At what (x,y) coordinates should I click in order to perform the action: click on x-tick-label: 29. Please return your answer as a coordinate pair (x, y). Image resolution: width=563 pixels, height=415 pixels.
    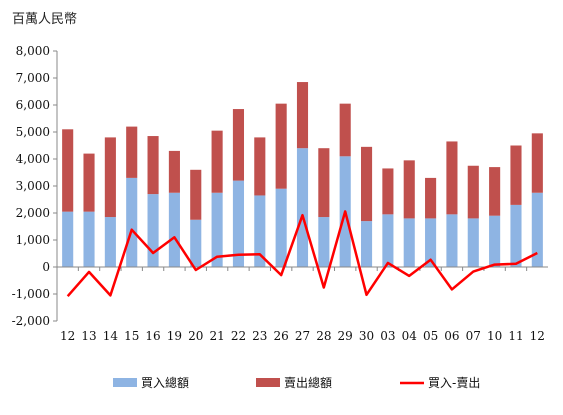
    Looking at the image, I should click on (345, 336).